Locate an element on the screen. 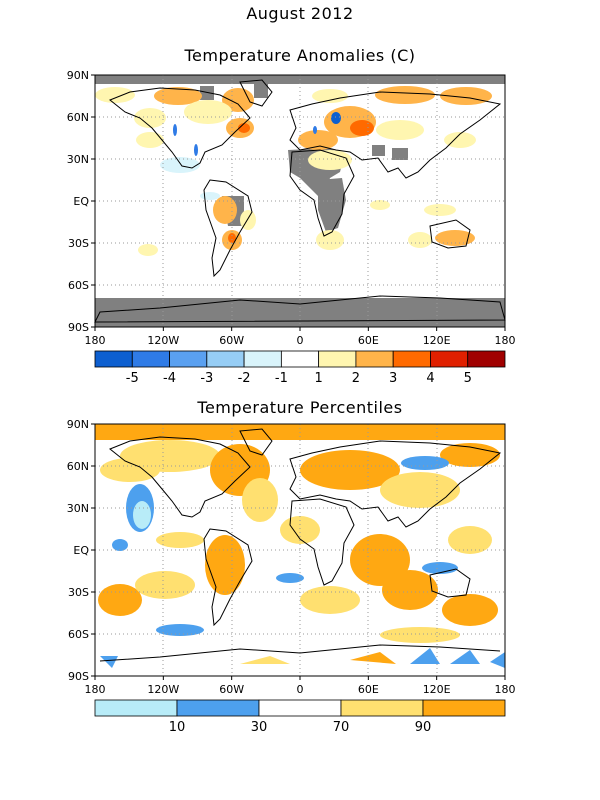  anomaly-lat-label: 30N is located at coordinates (78, 159).